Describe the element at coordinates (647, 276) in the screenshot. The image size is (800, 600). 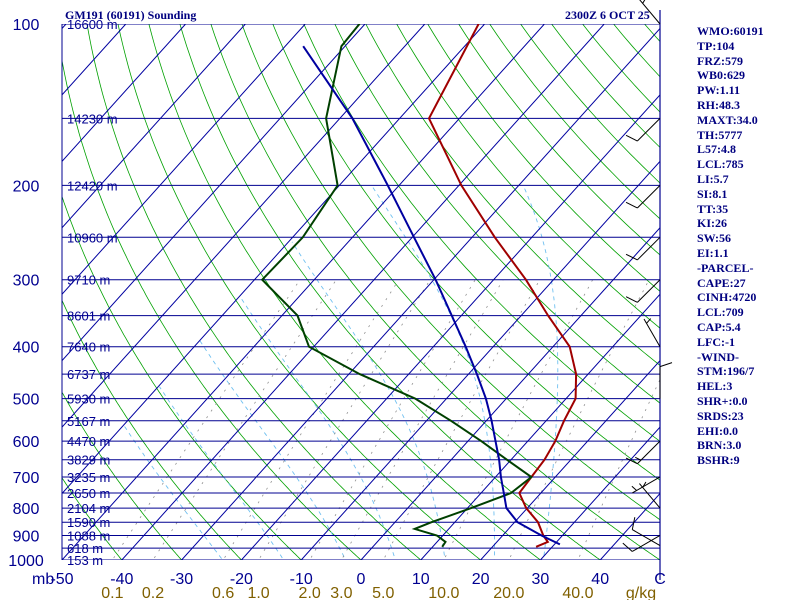
I see `wind-barbs` at that location.